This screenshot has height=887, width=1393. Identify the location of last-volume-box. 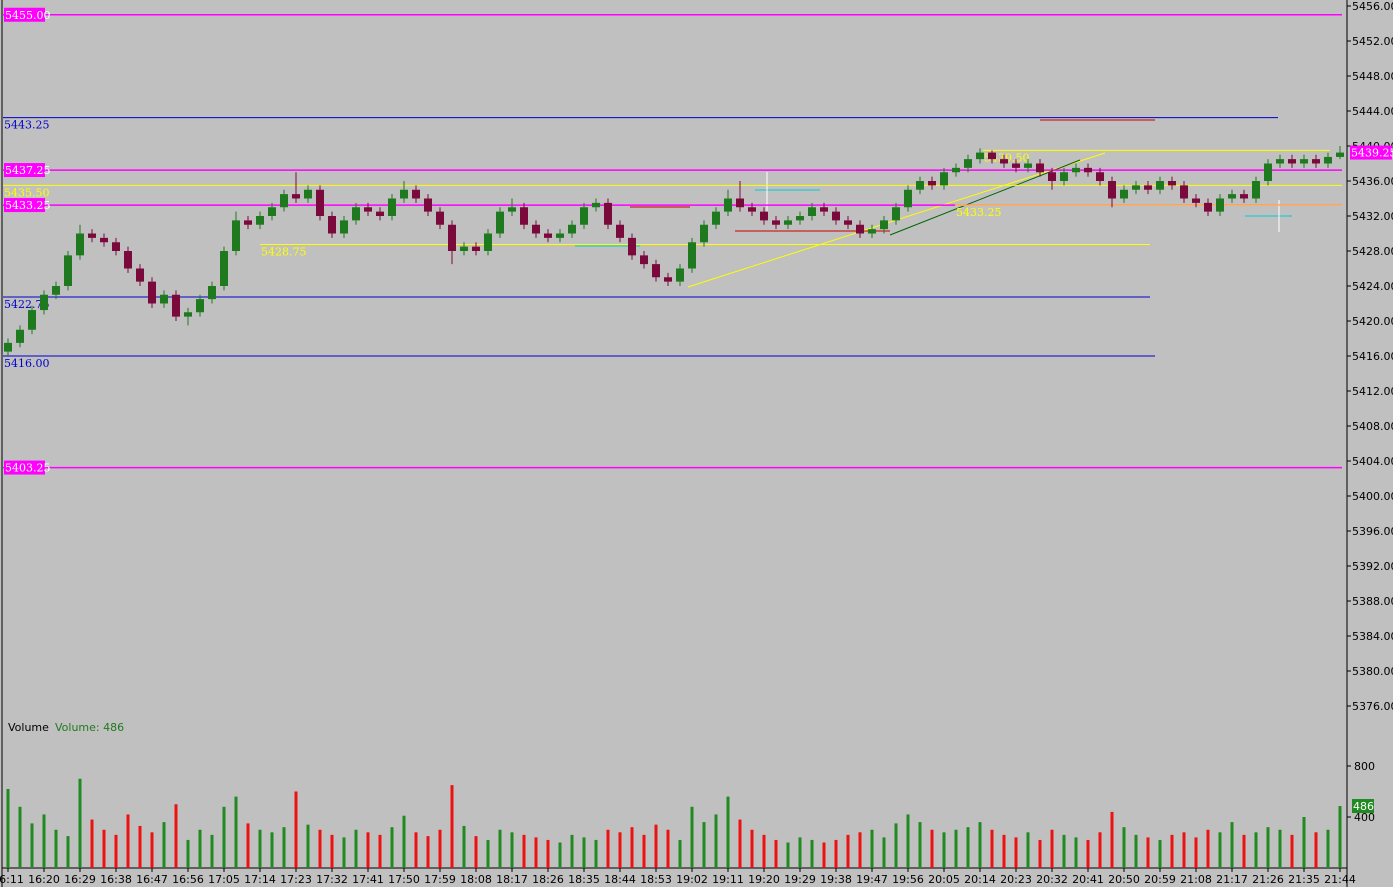
(1363, 806).